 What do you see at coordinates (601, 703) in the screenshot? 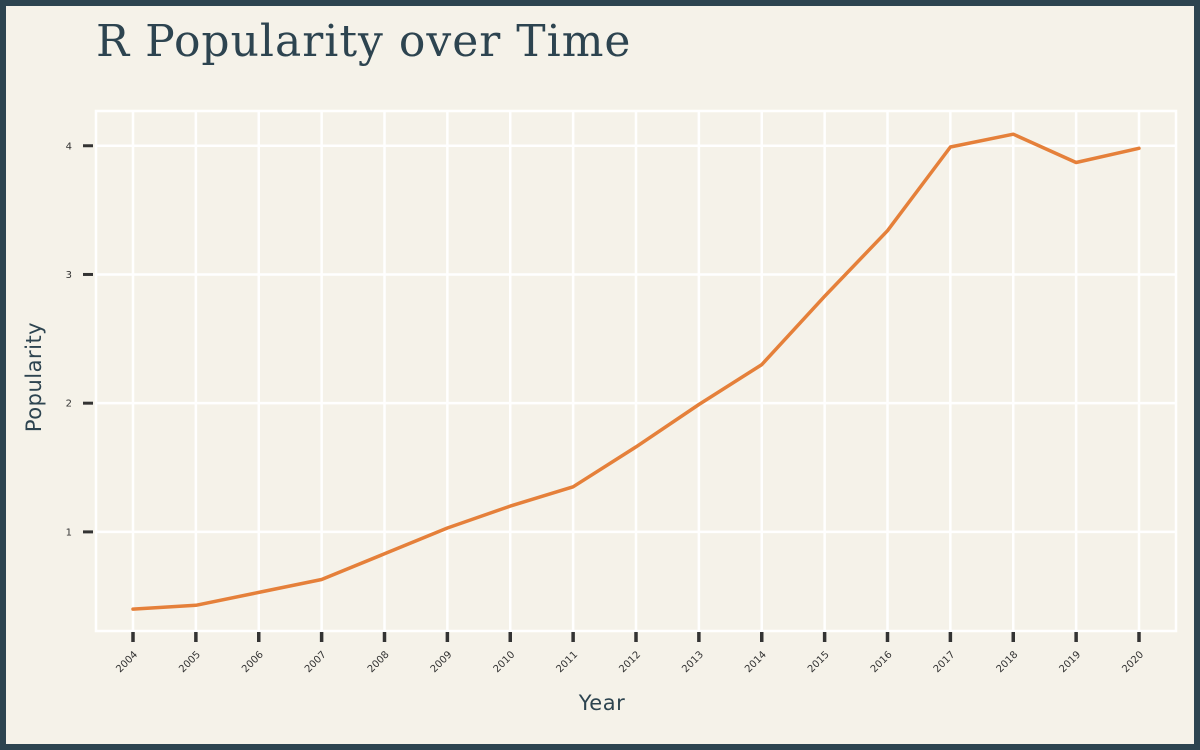
I see `x-axis-title: Year` at bounding box center [601, 703].